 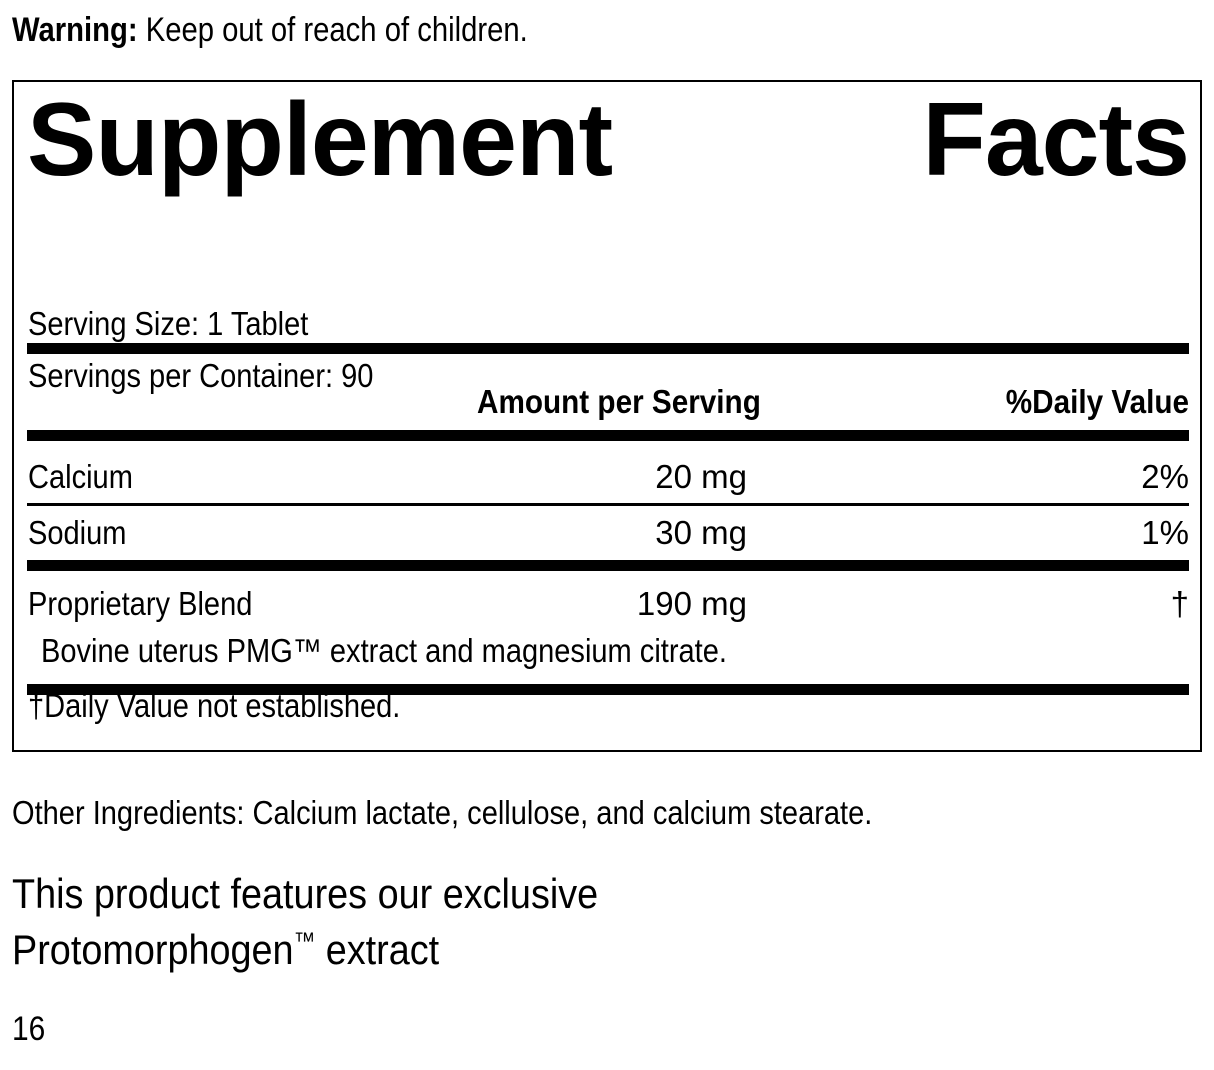 What do you see at coordinates (140, 603) in the screenshot?
I see `nutrient-name: Proprietary Blend` at bounding box center [140, 603].